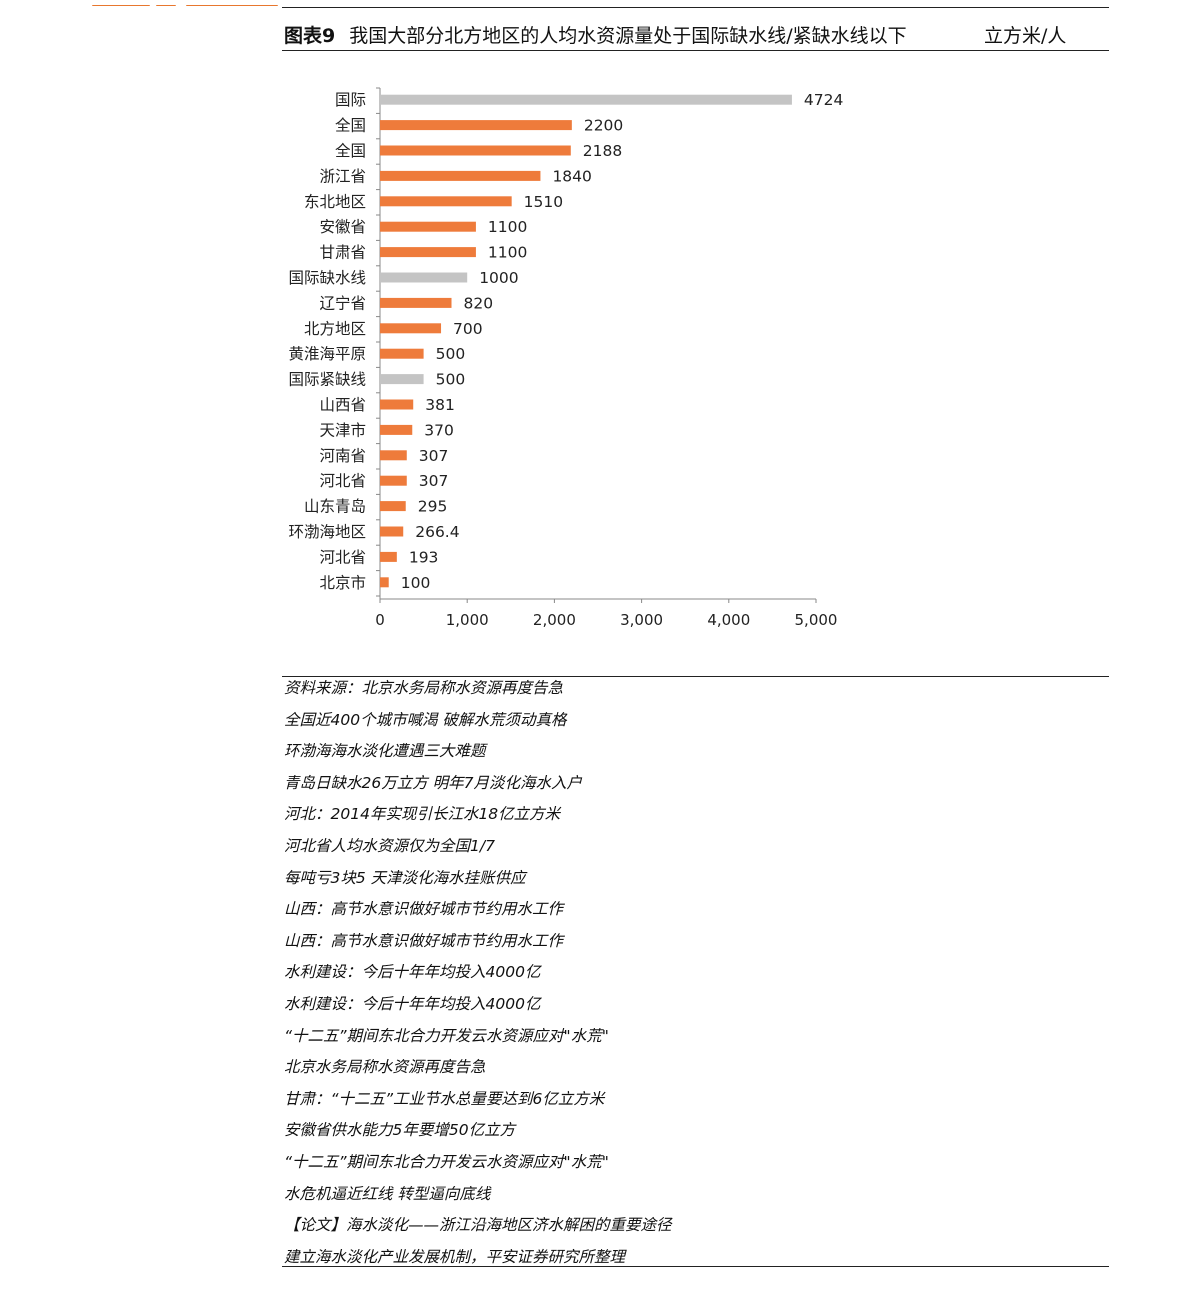 The height and width of the screenshot is (1289, 1191). What do you see at coordinates (342, 176) in the screenshot?
I see `category-label: 浙江省` at bounding box center [342, 176].